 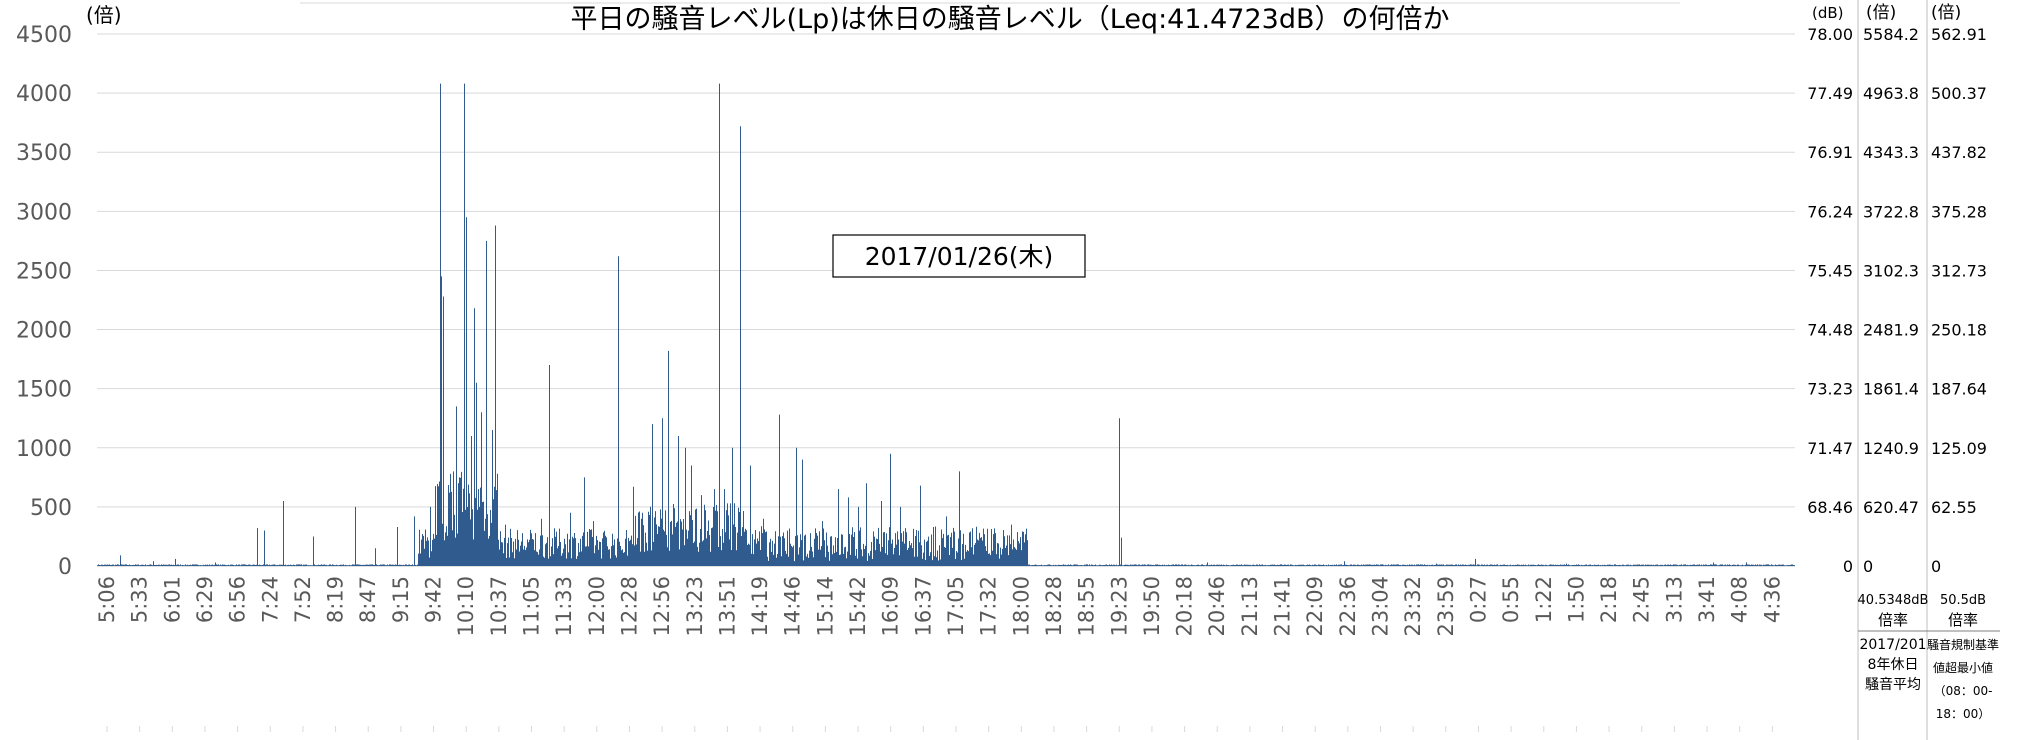 I want to click on chart-title: 平日の騒音レベル(Lp)は休日の騒音レベル（Leq:41.4723dB）の何倍か, so click(x=1010, y=19).